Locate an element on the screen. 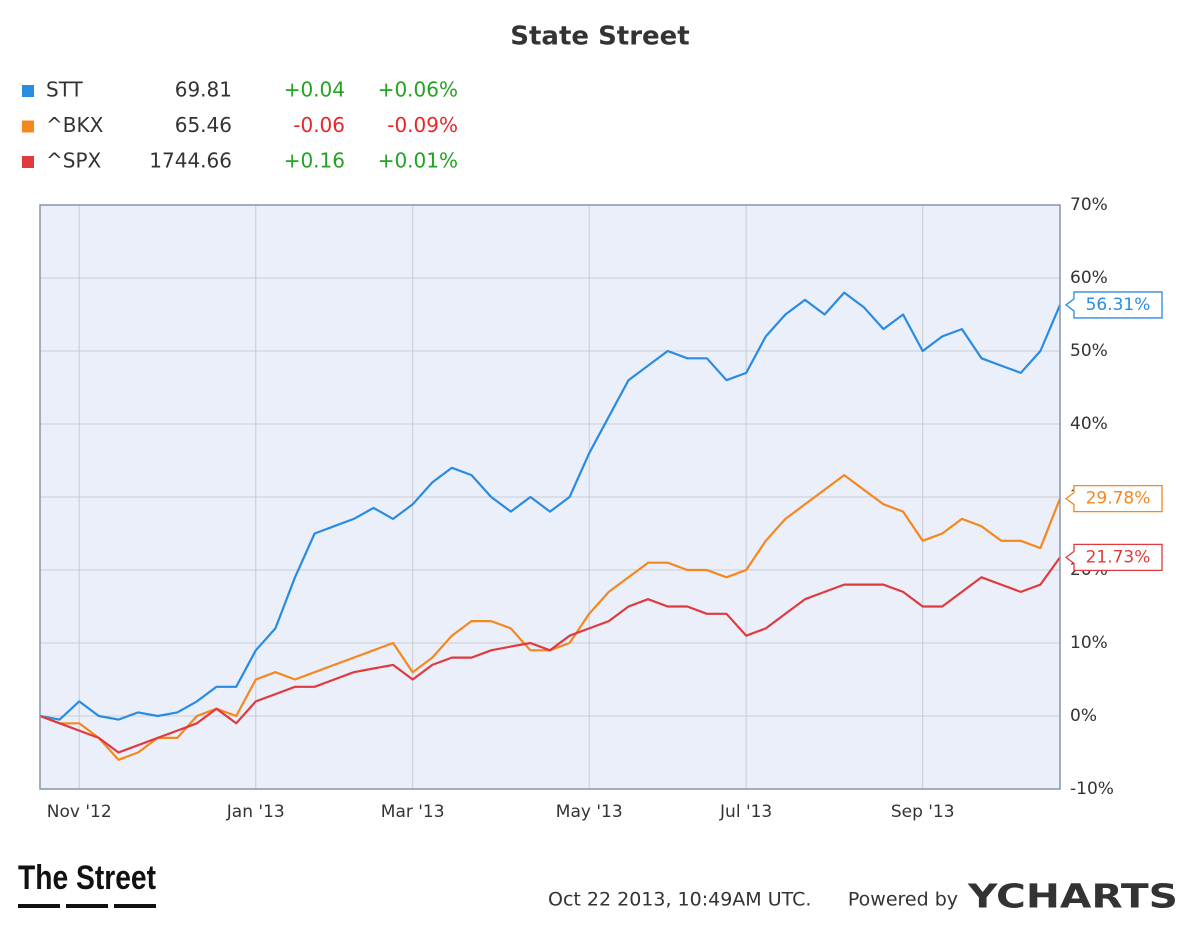 The width and height of the screenshot is (1200, 927). y-tick-label: 60% is located at coordinates (1089, 278).